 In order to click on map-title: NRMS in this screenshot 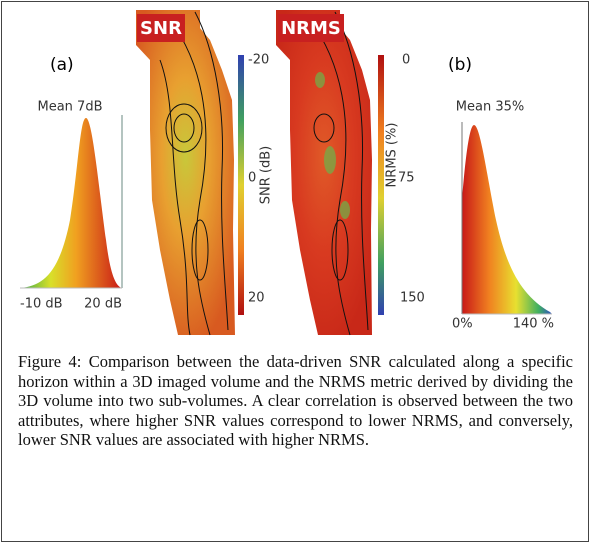, I will do `click(311, 28)`.